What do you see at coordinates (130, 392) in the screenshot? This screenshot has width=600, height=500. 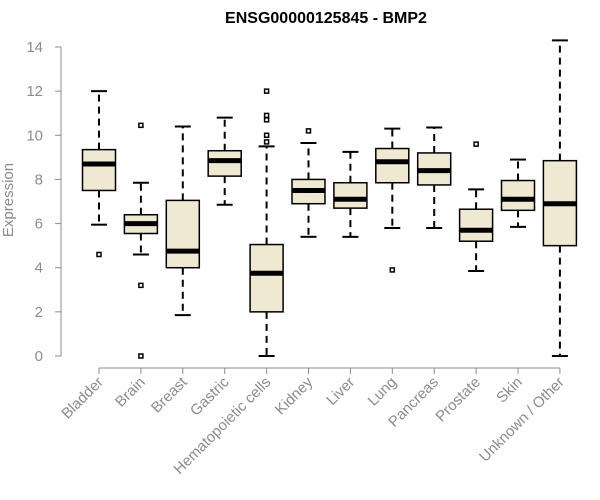 I see `x-tick-label: Brain` at bounding box center [130, 392].